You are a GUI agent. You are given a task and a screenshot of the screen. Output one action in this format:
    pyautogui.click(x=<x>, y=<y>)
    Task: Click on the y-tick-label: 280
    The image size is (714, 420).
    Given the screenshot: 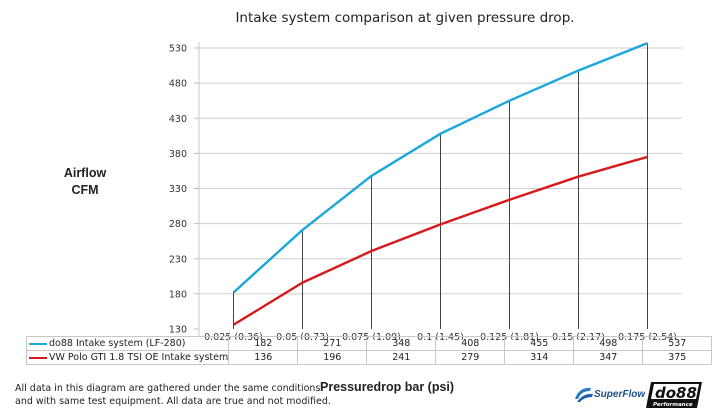 What is the action you would take?
    pyautogui.click(x=178, y=224)
    